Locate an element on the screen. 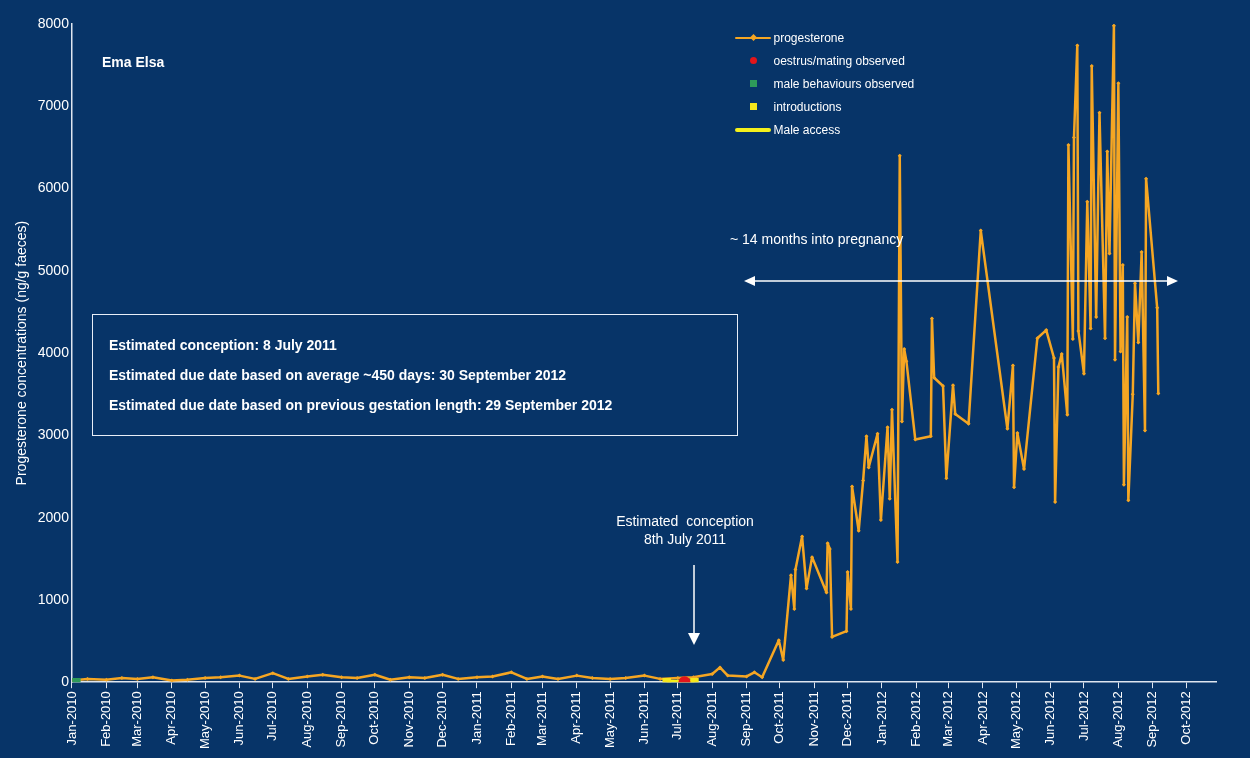 Image resolution: width=1250 pixels, height=758 pixels. legend-label: oestrus/mating observed is located at coordinates (839, 60).